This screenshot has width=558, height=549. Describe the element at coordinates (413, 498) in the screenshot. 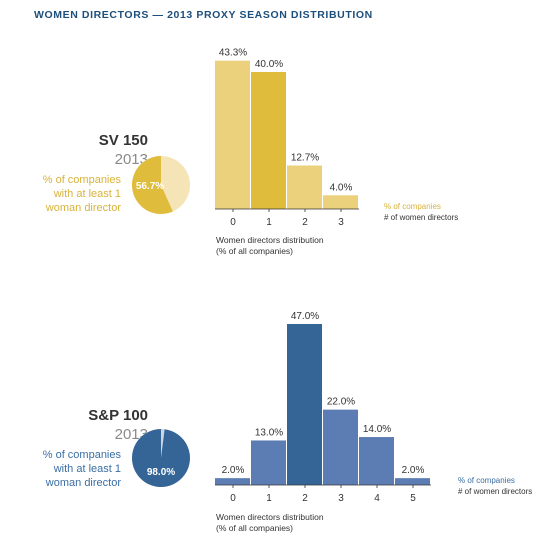

I see `x-tick-label-5: 5` at that location.